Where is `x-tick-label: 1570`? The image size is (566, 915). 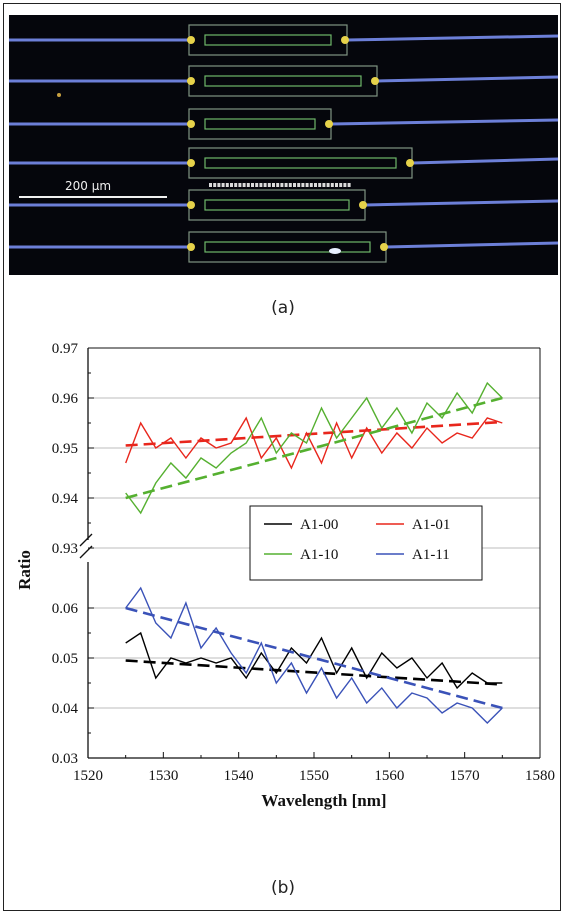
x-tick-label: 1570 is located at coordinates (465, 776).